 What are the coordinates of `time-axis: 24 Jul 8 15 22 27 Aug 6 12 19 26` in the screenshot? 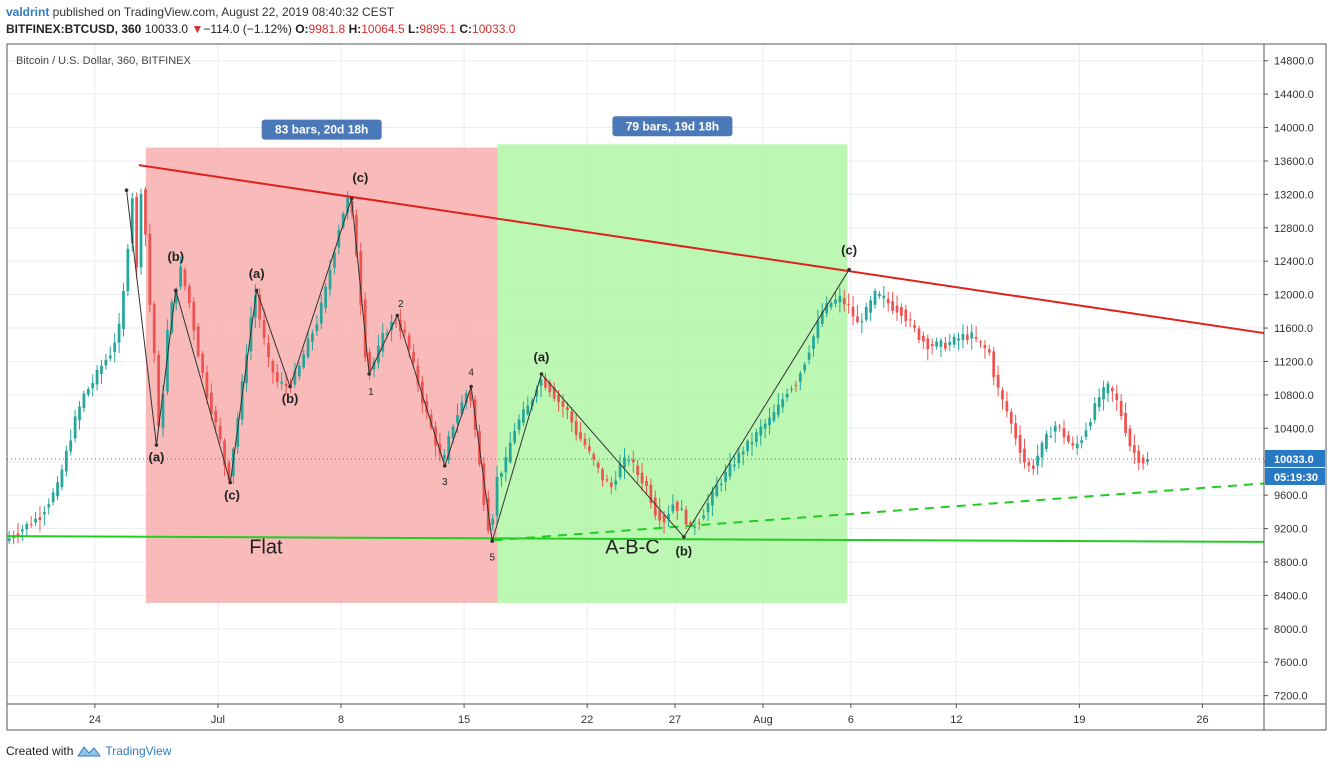 It's located at (649, 715).